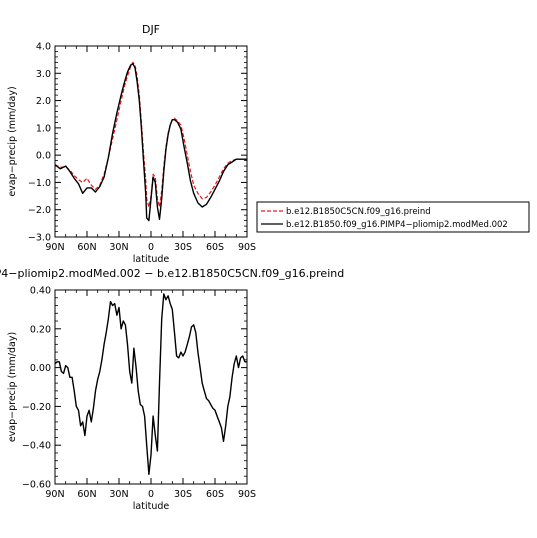 Image resolution: width=537 pixels, height=538 pixels. What do you see at coordinates (151, 29) in the screenshot?
I see `chart1-title: DJF` at bounding box center [151, 29].